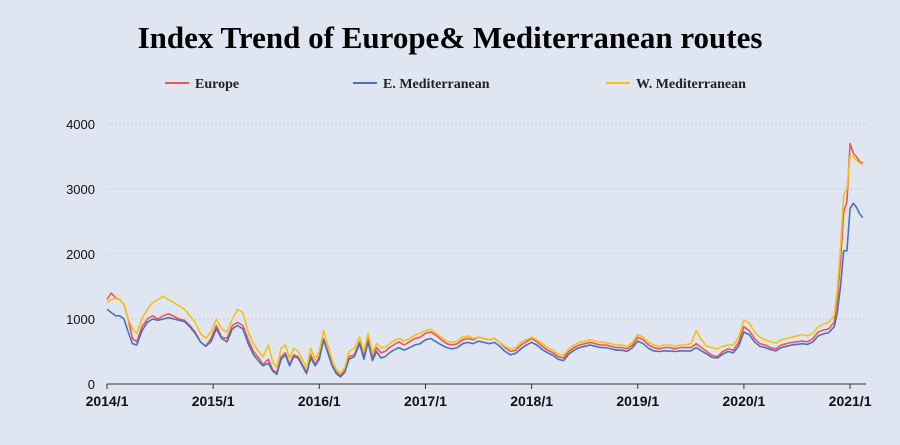 The width and height of the screenshot is (900, 445). I want to click on legend-label-w-mediterranean: W. Mediterranean, so click(691, 84).